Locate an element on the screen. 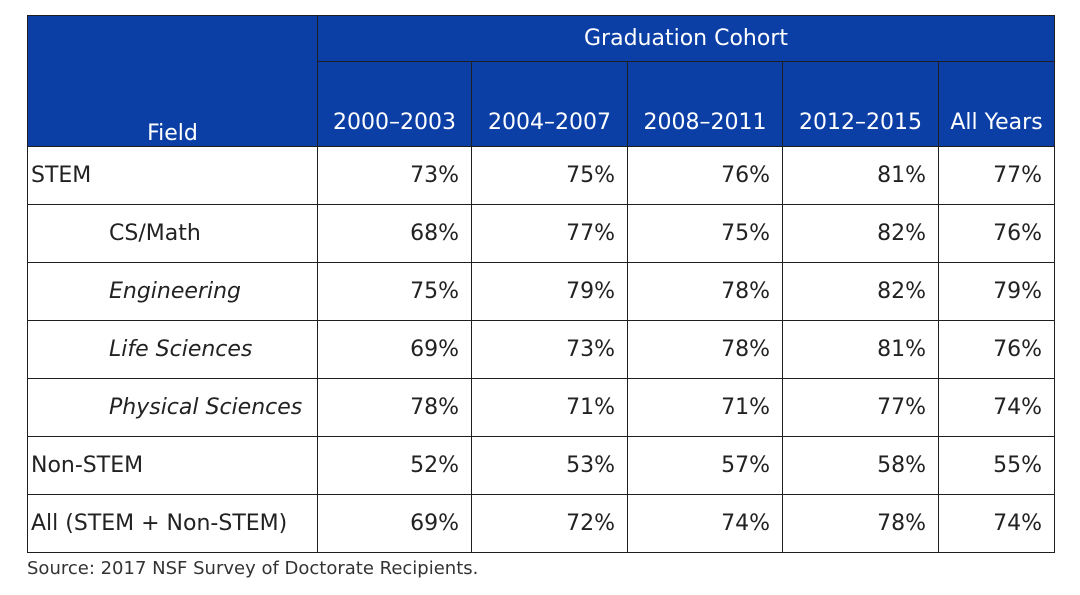 The height and width of the screenshot is (595, 1080). table-row-engineering: Engineering 75% 79% 78% 82% 79% is located at coordinates (541, 291).